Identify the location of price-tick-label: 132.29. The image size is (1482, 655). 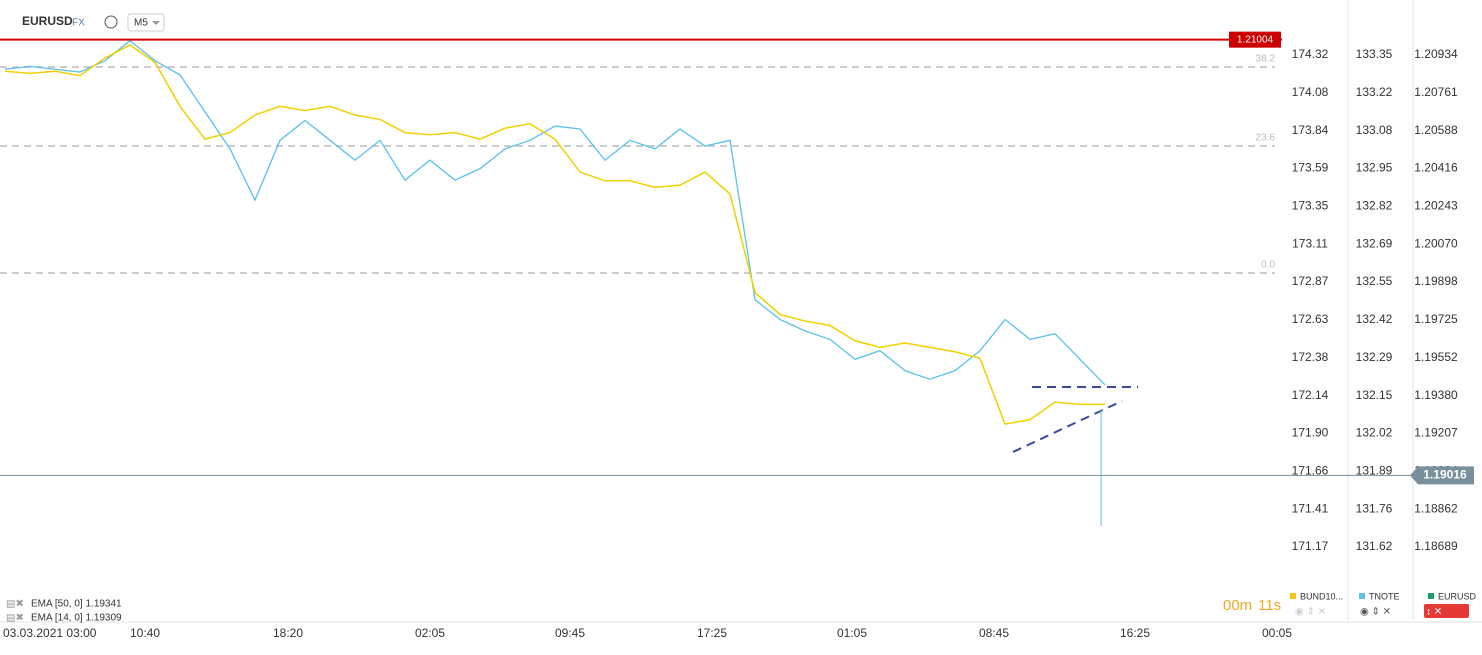
(1374, 357).